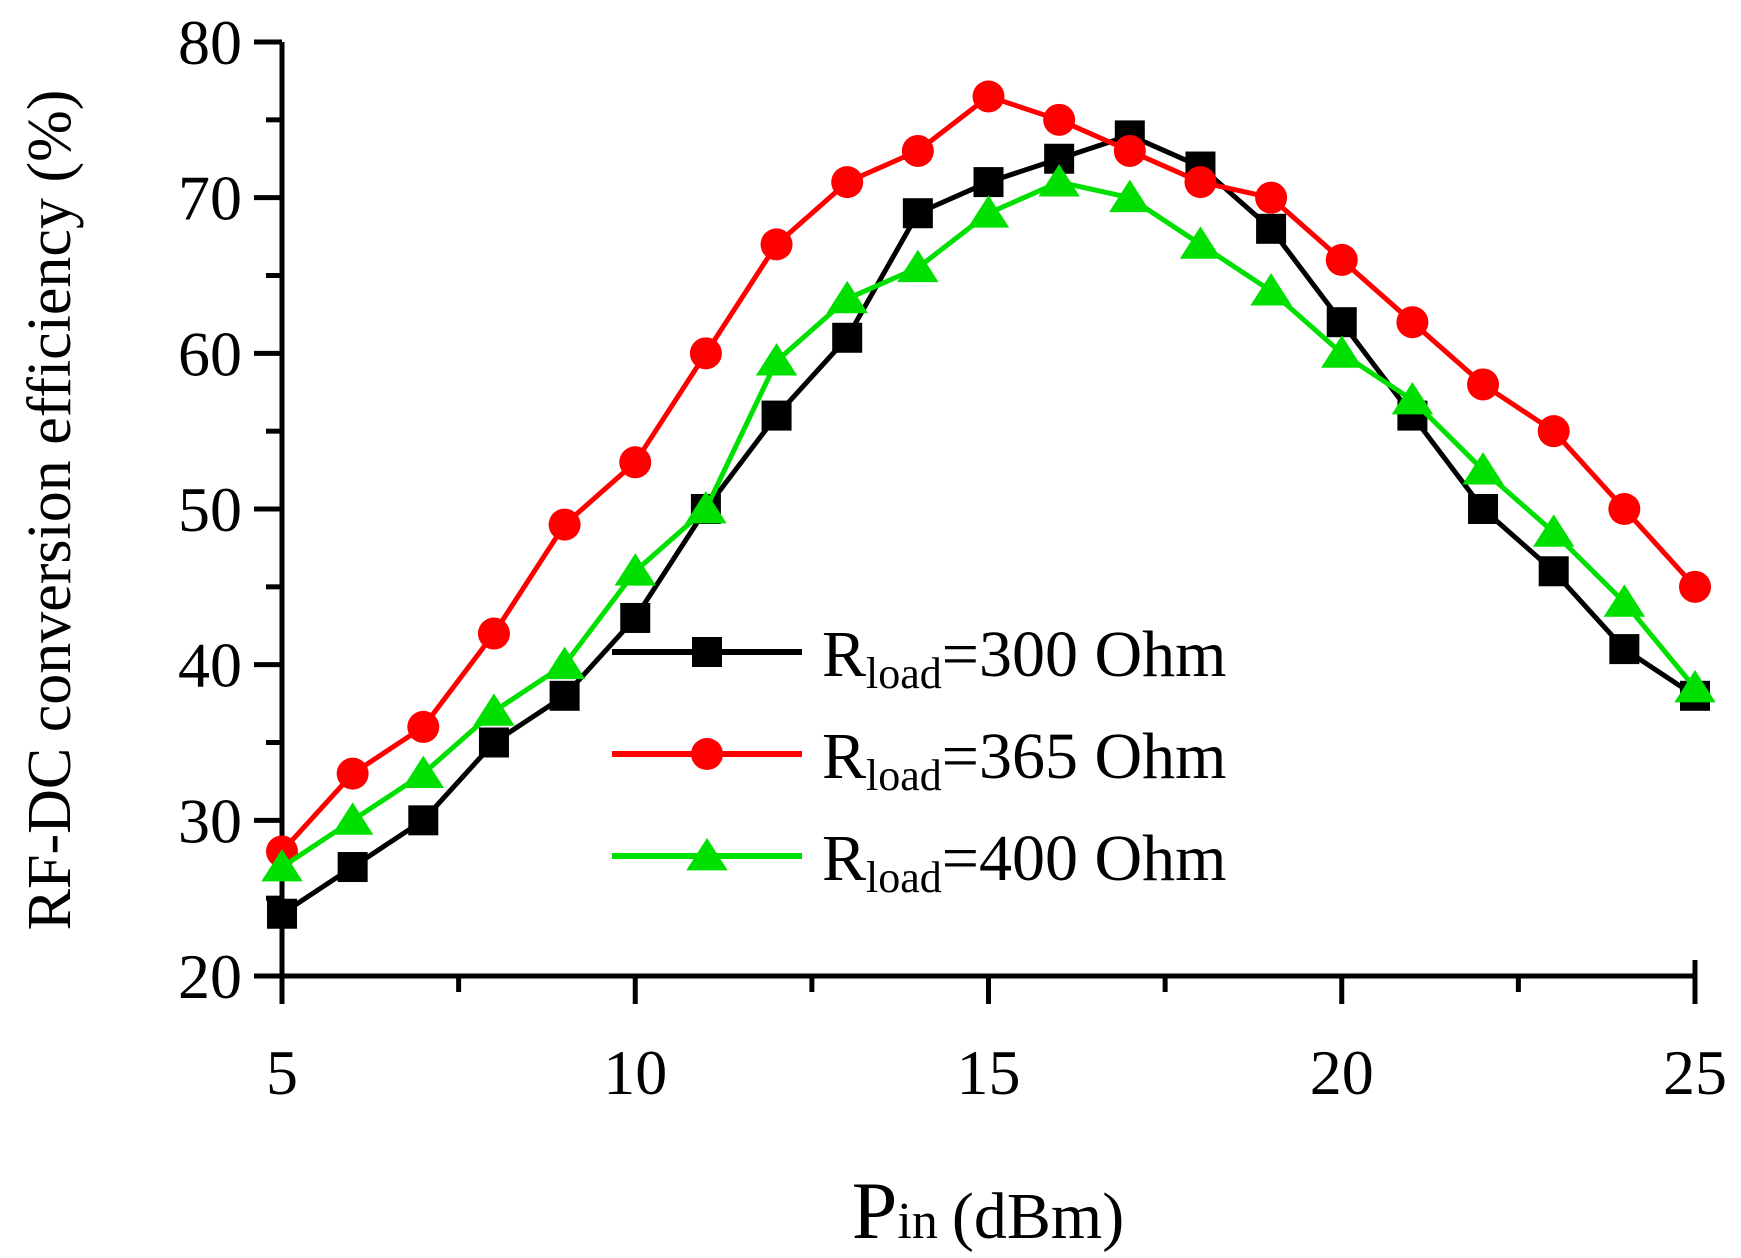 The image size is (1741, 1258). I want to click on y-tick-label: 40, so click(210, 665).